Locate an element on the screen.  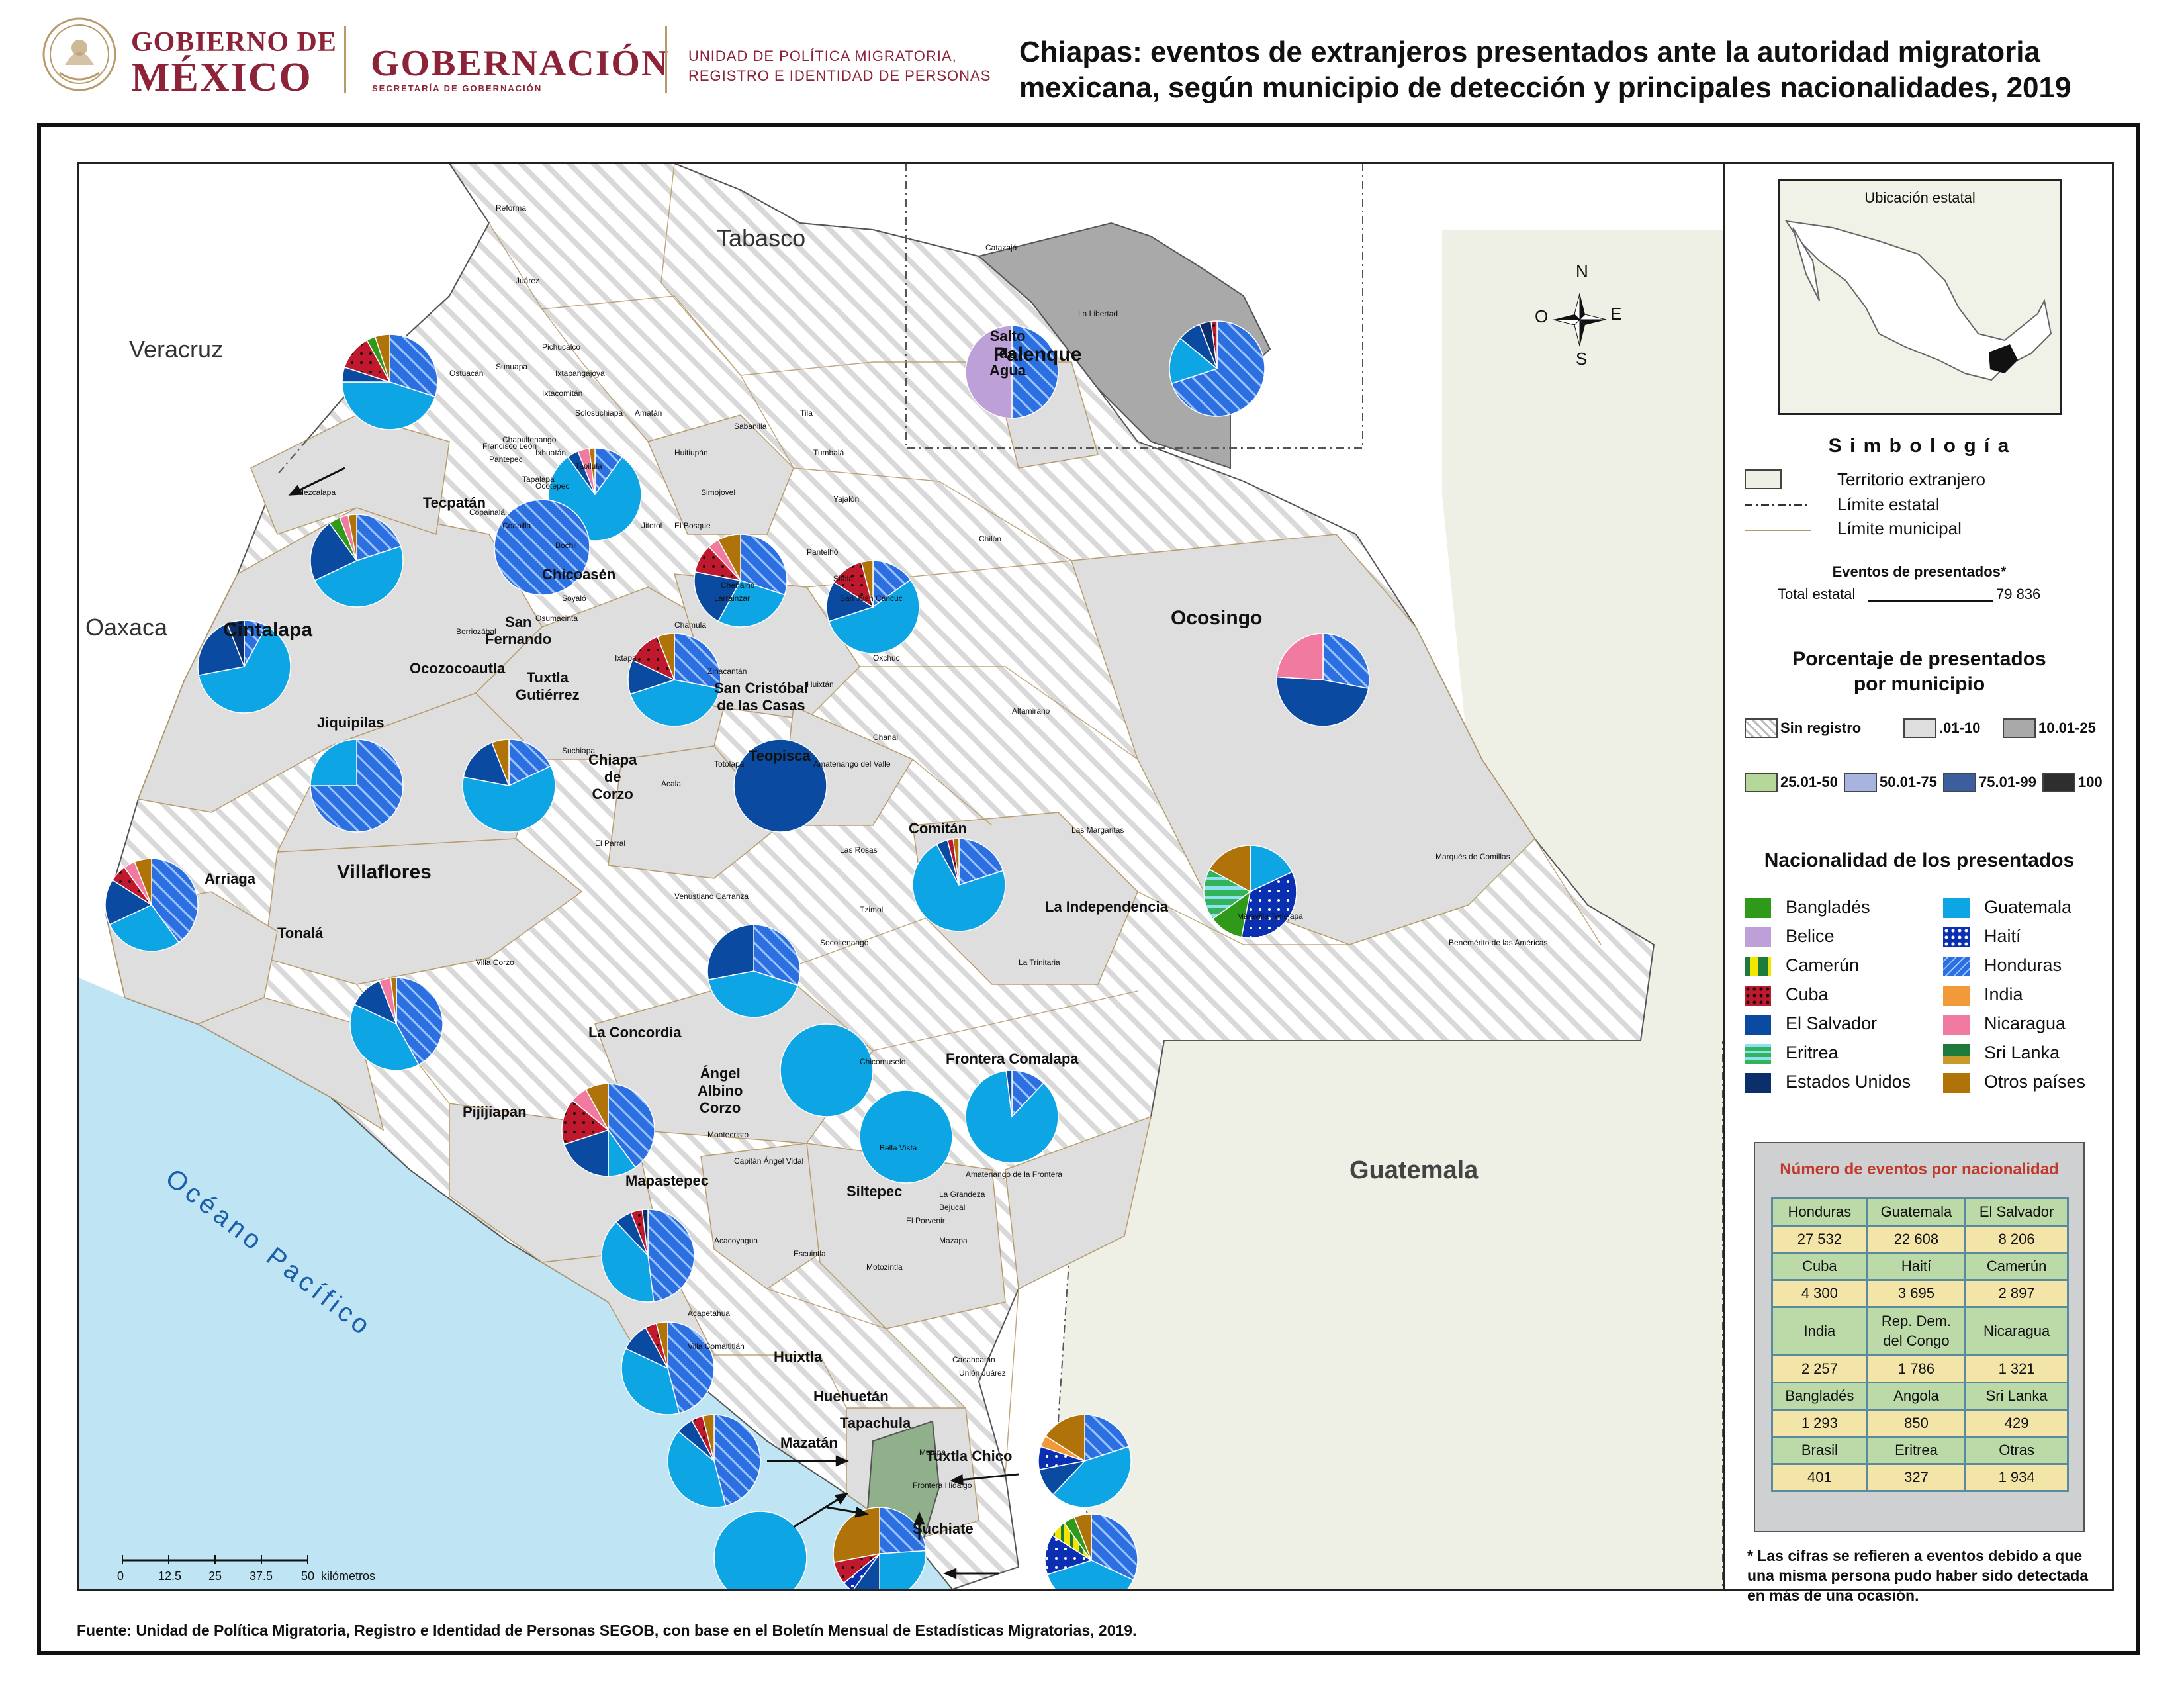
municipio-label-43: Altamirano is located at coordinates (1031, 711).